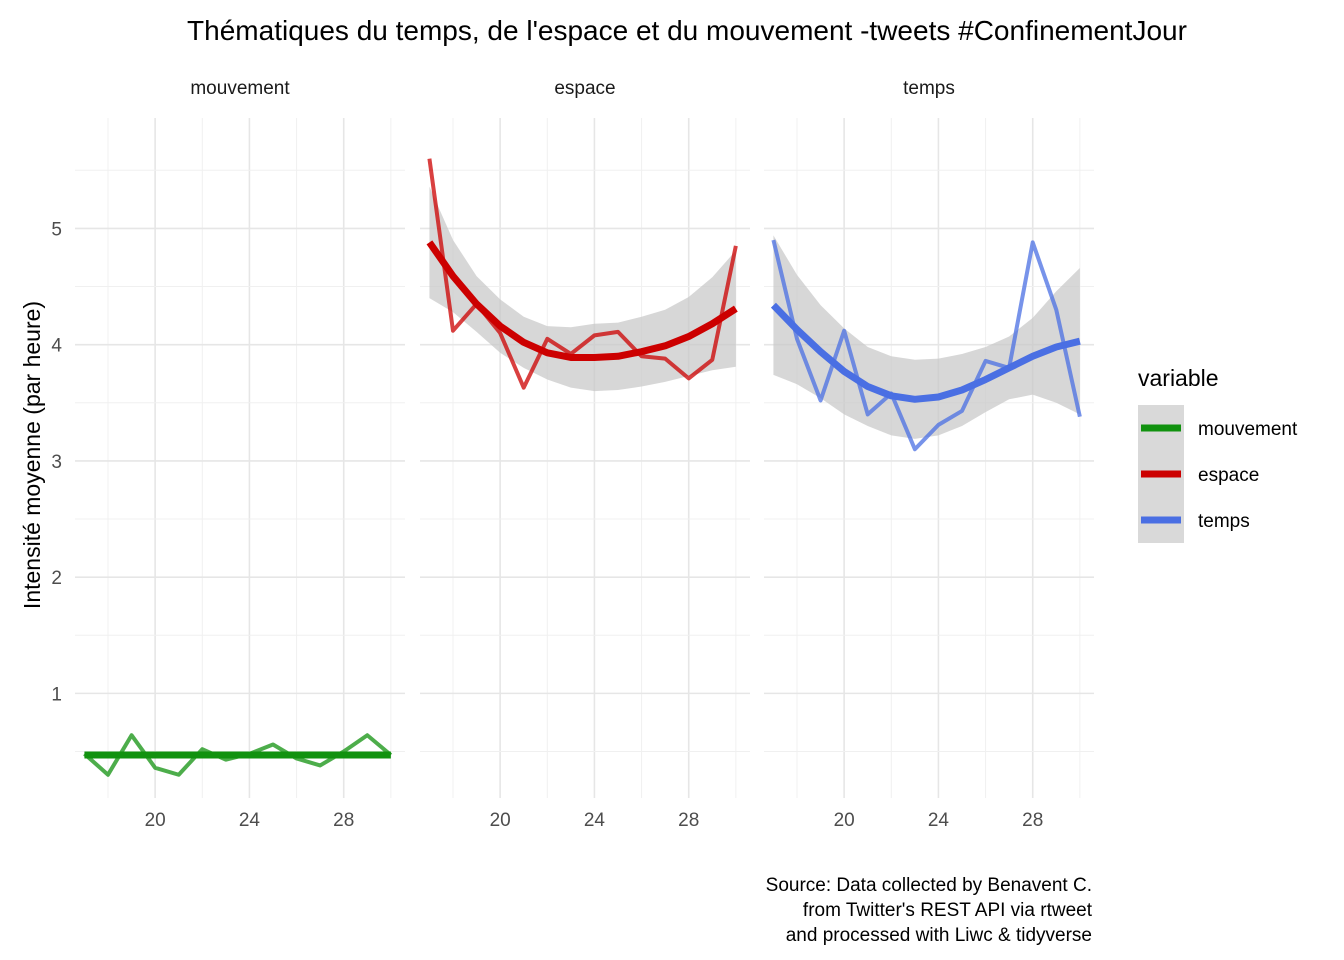 The width and height of the screenshot is (1344, 960). What do you see at coordinates (56, 578) in the screenshot?
I see `y-tick-label: 2` at bounding box center [56, 578].